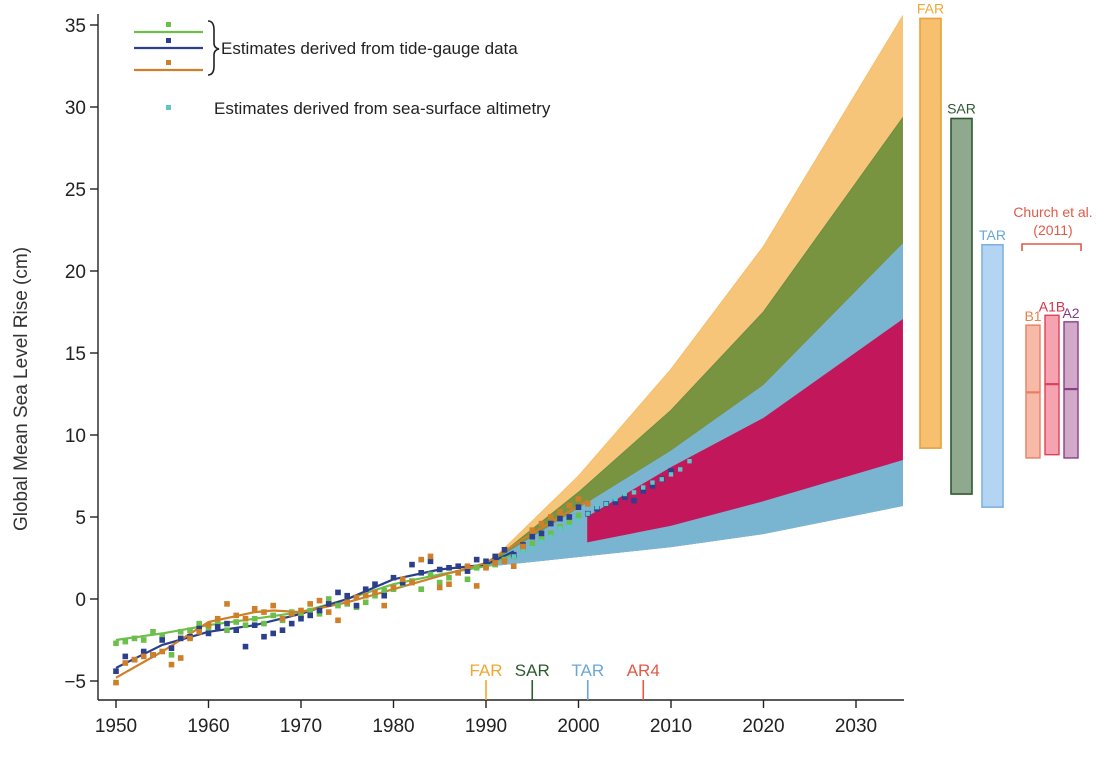 The width and height of the screenshot is (1104, 757). What do you see at coordinates (671, 726) in the screenshot?
I see `x-tick-label: 2010` at bounding box center [671, 726].